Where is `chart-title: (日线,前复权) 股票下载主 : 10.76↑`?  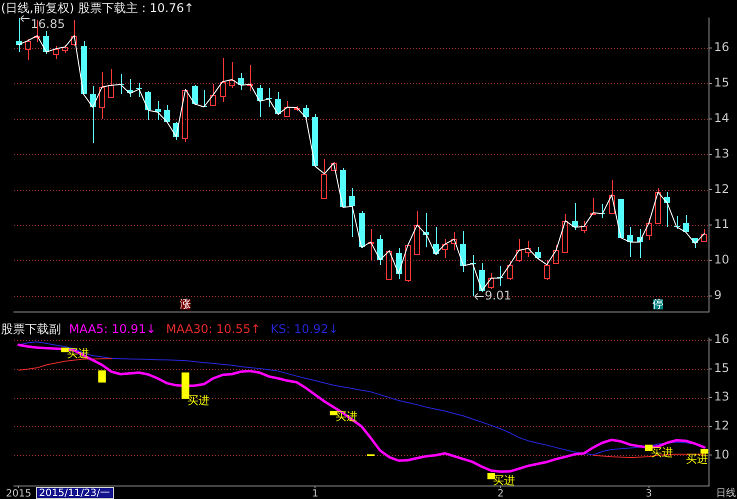 chart-title: (日线,前复权) 股票下载主 : 10.76↑ is located at coordinates (97, 8).